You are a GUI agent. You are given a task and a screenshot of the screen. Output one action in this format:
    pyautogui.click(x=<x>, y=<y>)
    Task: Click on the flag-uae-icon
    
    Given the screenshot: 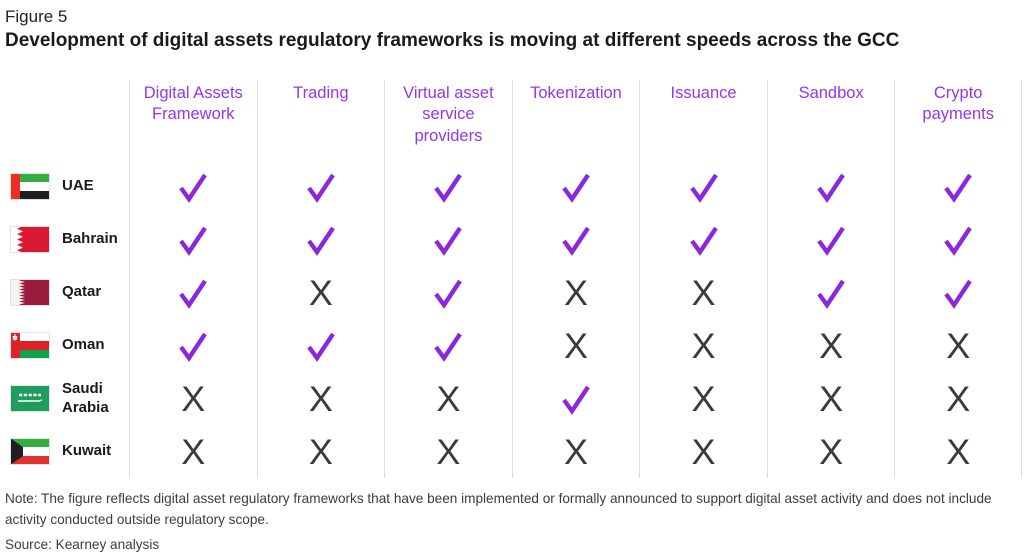 What is the action you would take?
    pyautogui.click(x=30, y=186)
    